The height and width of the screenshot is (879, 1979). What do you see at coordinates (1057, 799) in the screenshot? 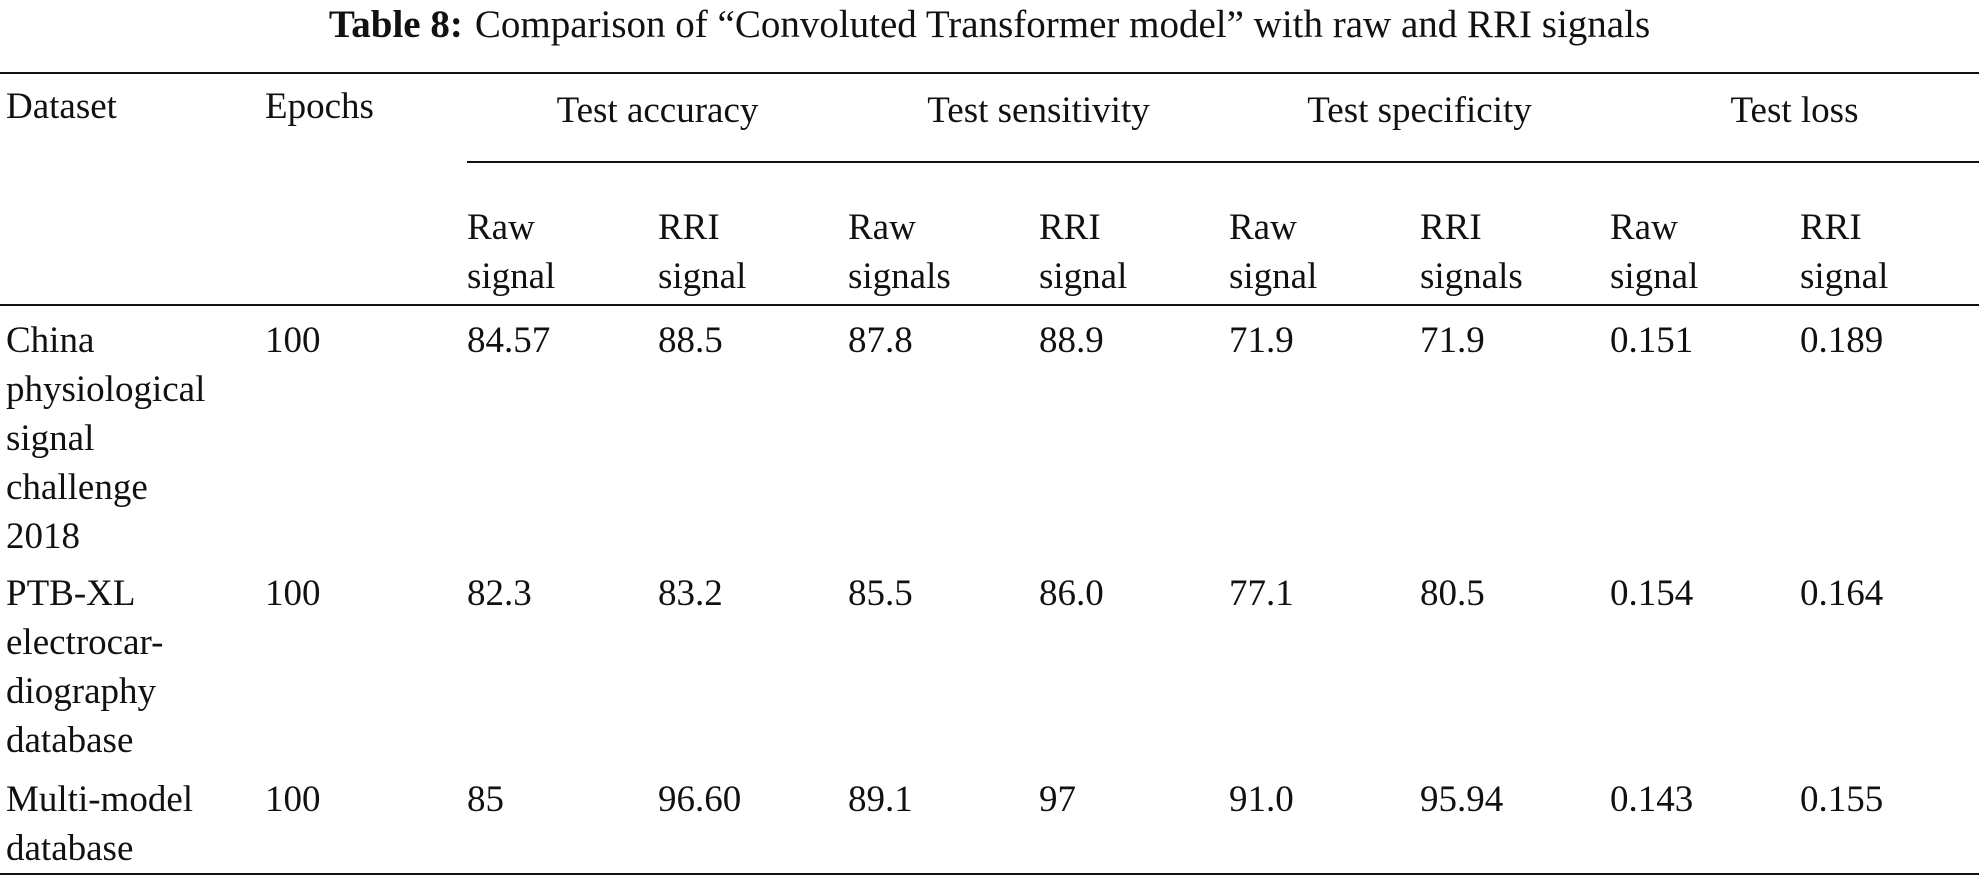
I see `table-row-3-sensitivity-rri: 97` at bounding box center [1057, 799].